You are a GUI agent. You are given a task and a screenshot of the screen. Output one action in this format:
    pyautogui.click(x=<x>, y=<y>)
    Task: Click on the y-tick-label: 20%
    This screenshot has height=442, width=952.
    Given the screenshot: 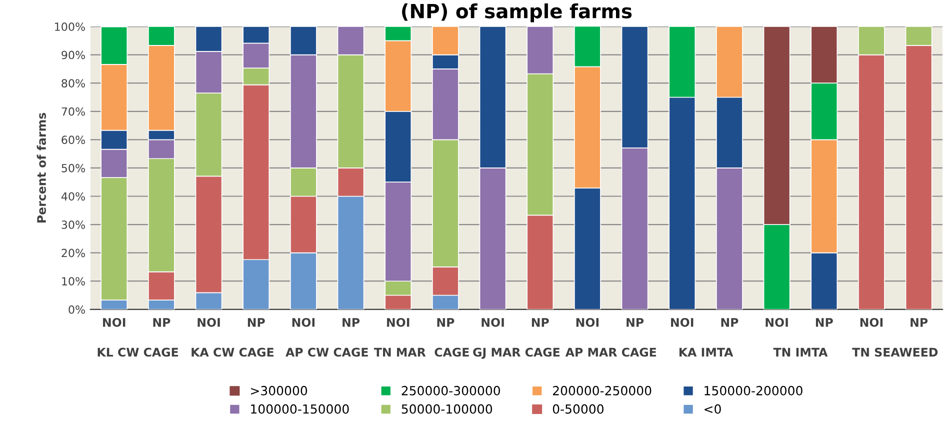 What is the action you would take?
    pyautogui.click(x=73, y=253)
    